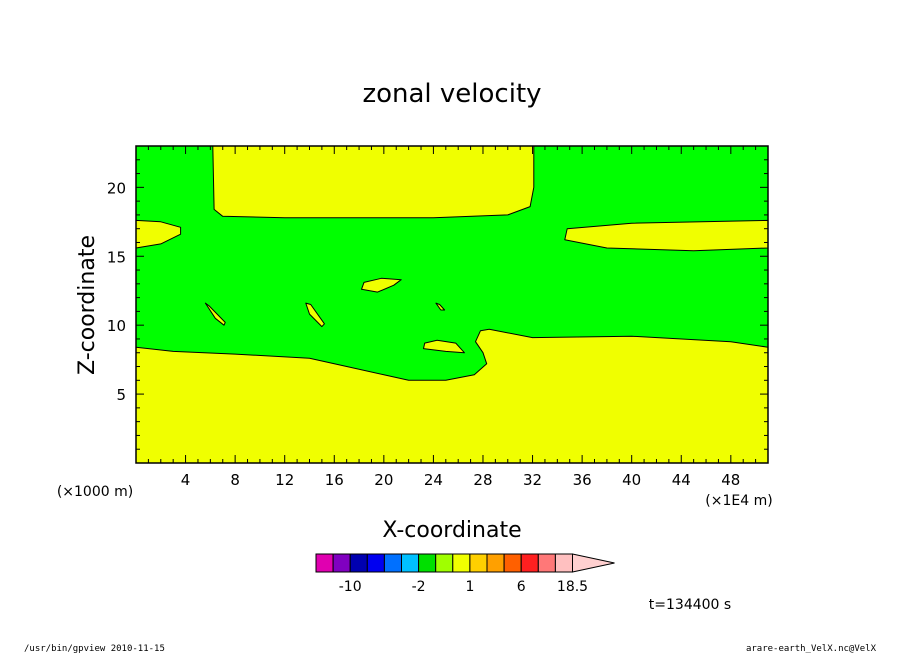 Image resolution: width=904 pixels, height=654 pixels. I want to click on y-tick-label: 15, so click(116, 257).